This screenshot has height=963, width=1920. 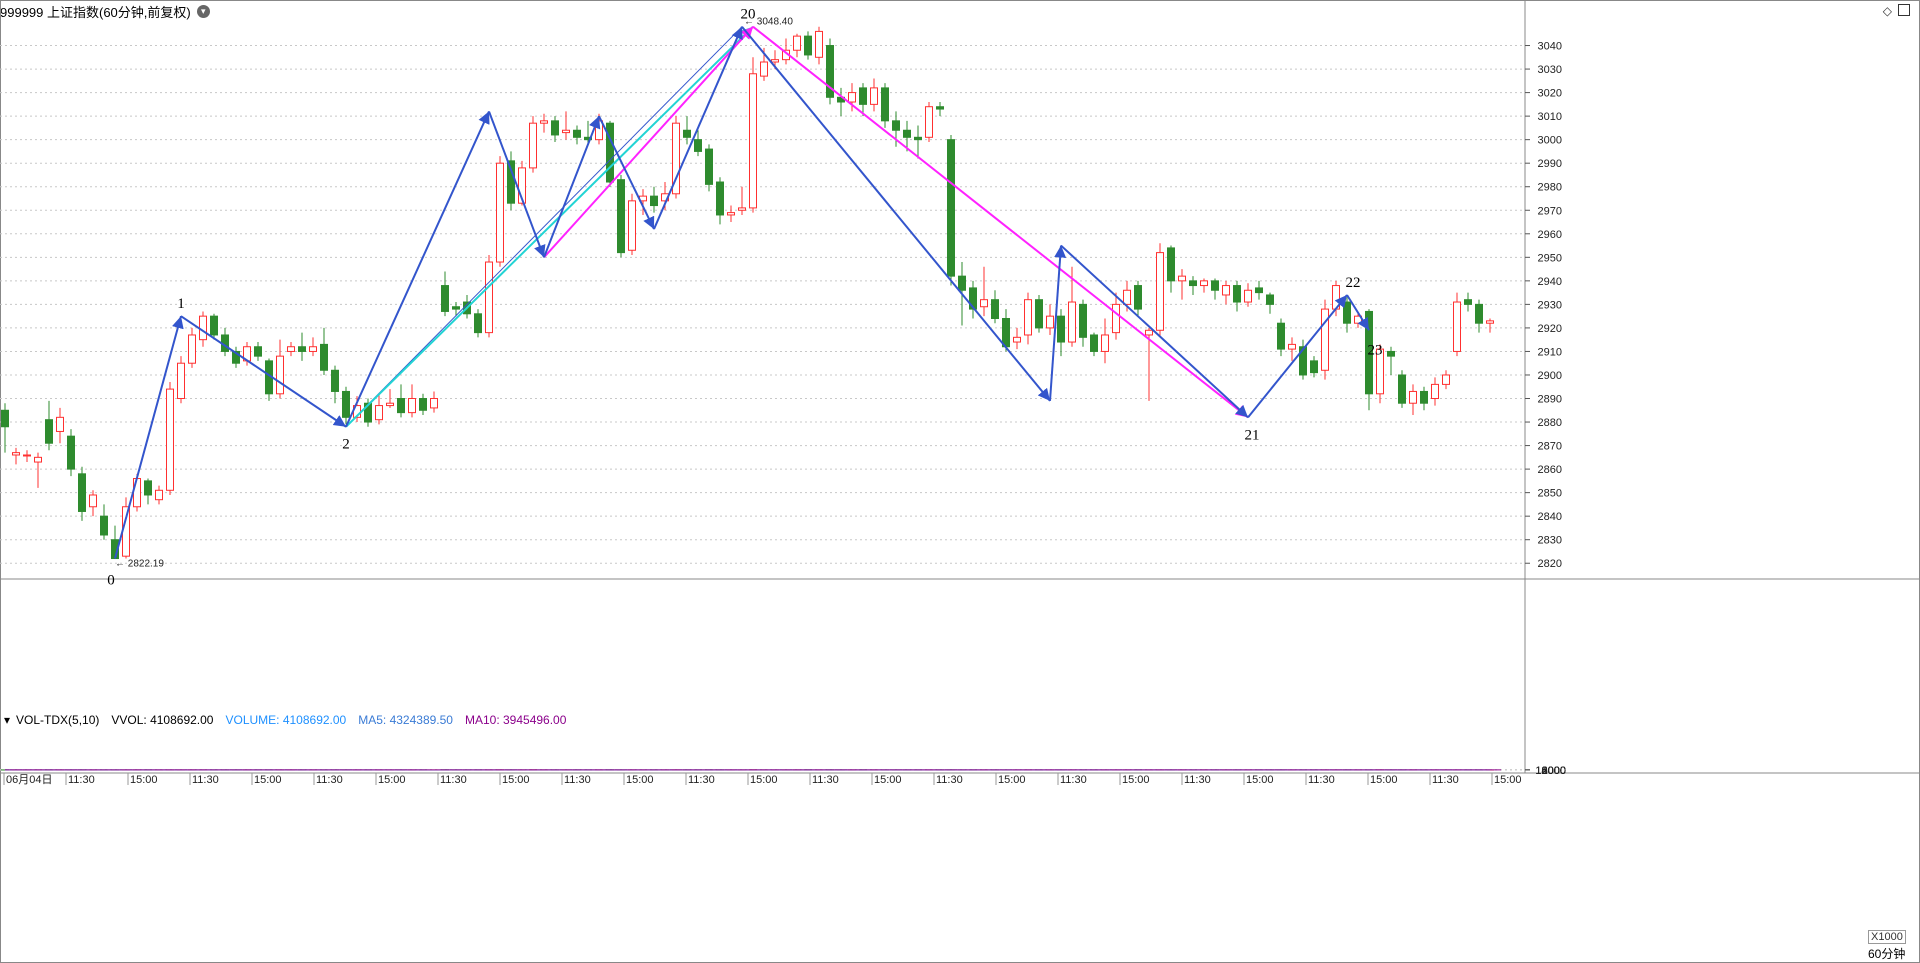 I want to click on wave-blue-thin, so click(x=544, y=227).